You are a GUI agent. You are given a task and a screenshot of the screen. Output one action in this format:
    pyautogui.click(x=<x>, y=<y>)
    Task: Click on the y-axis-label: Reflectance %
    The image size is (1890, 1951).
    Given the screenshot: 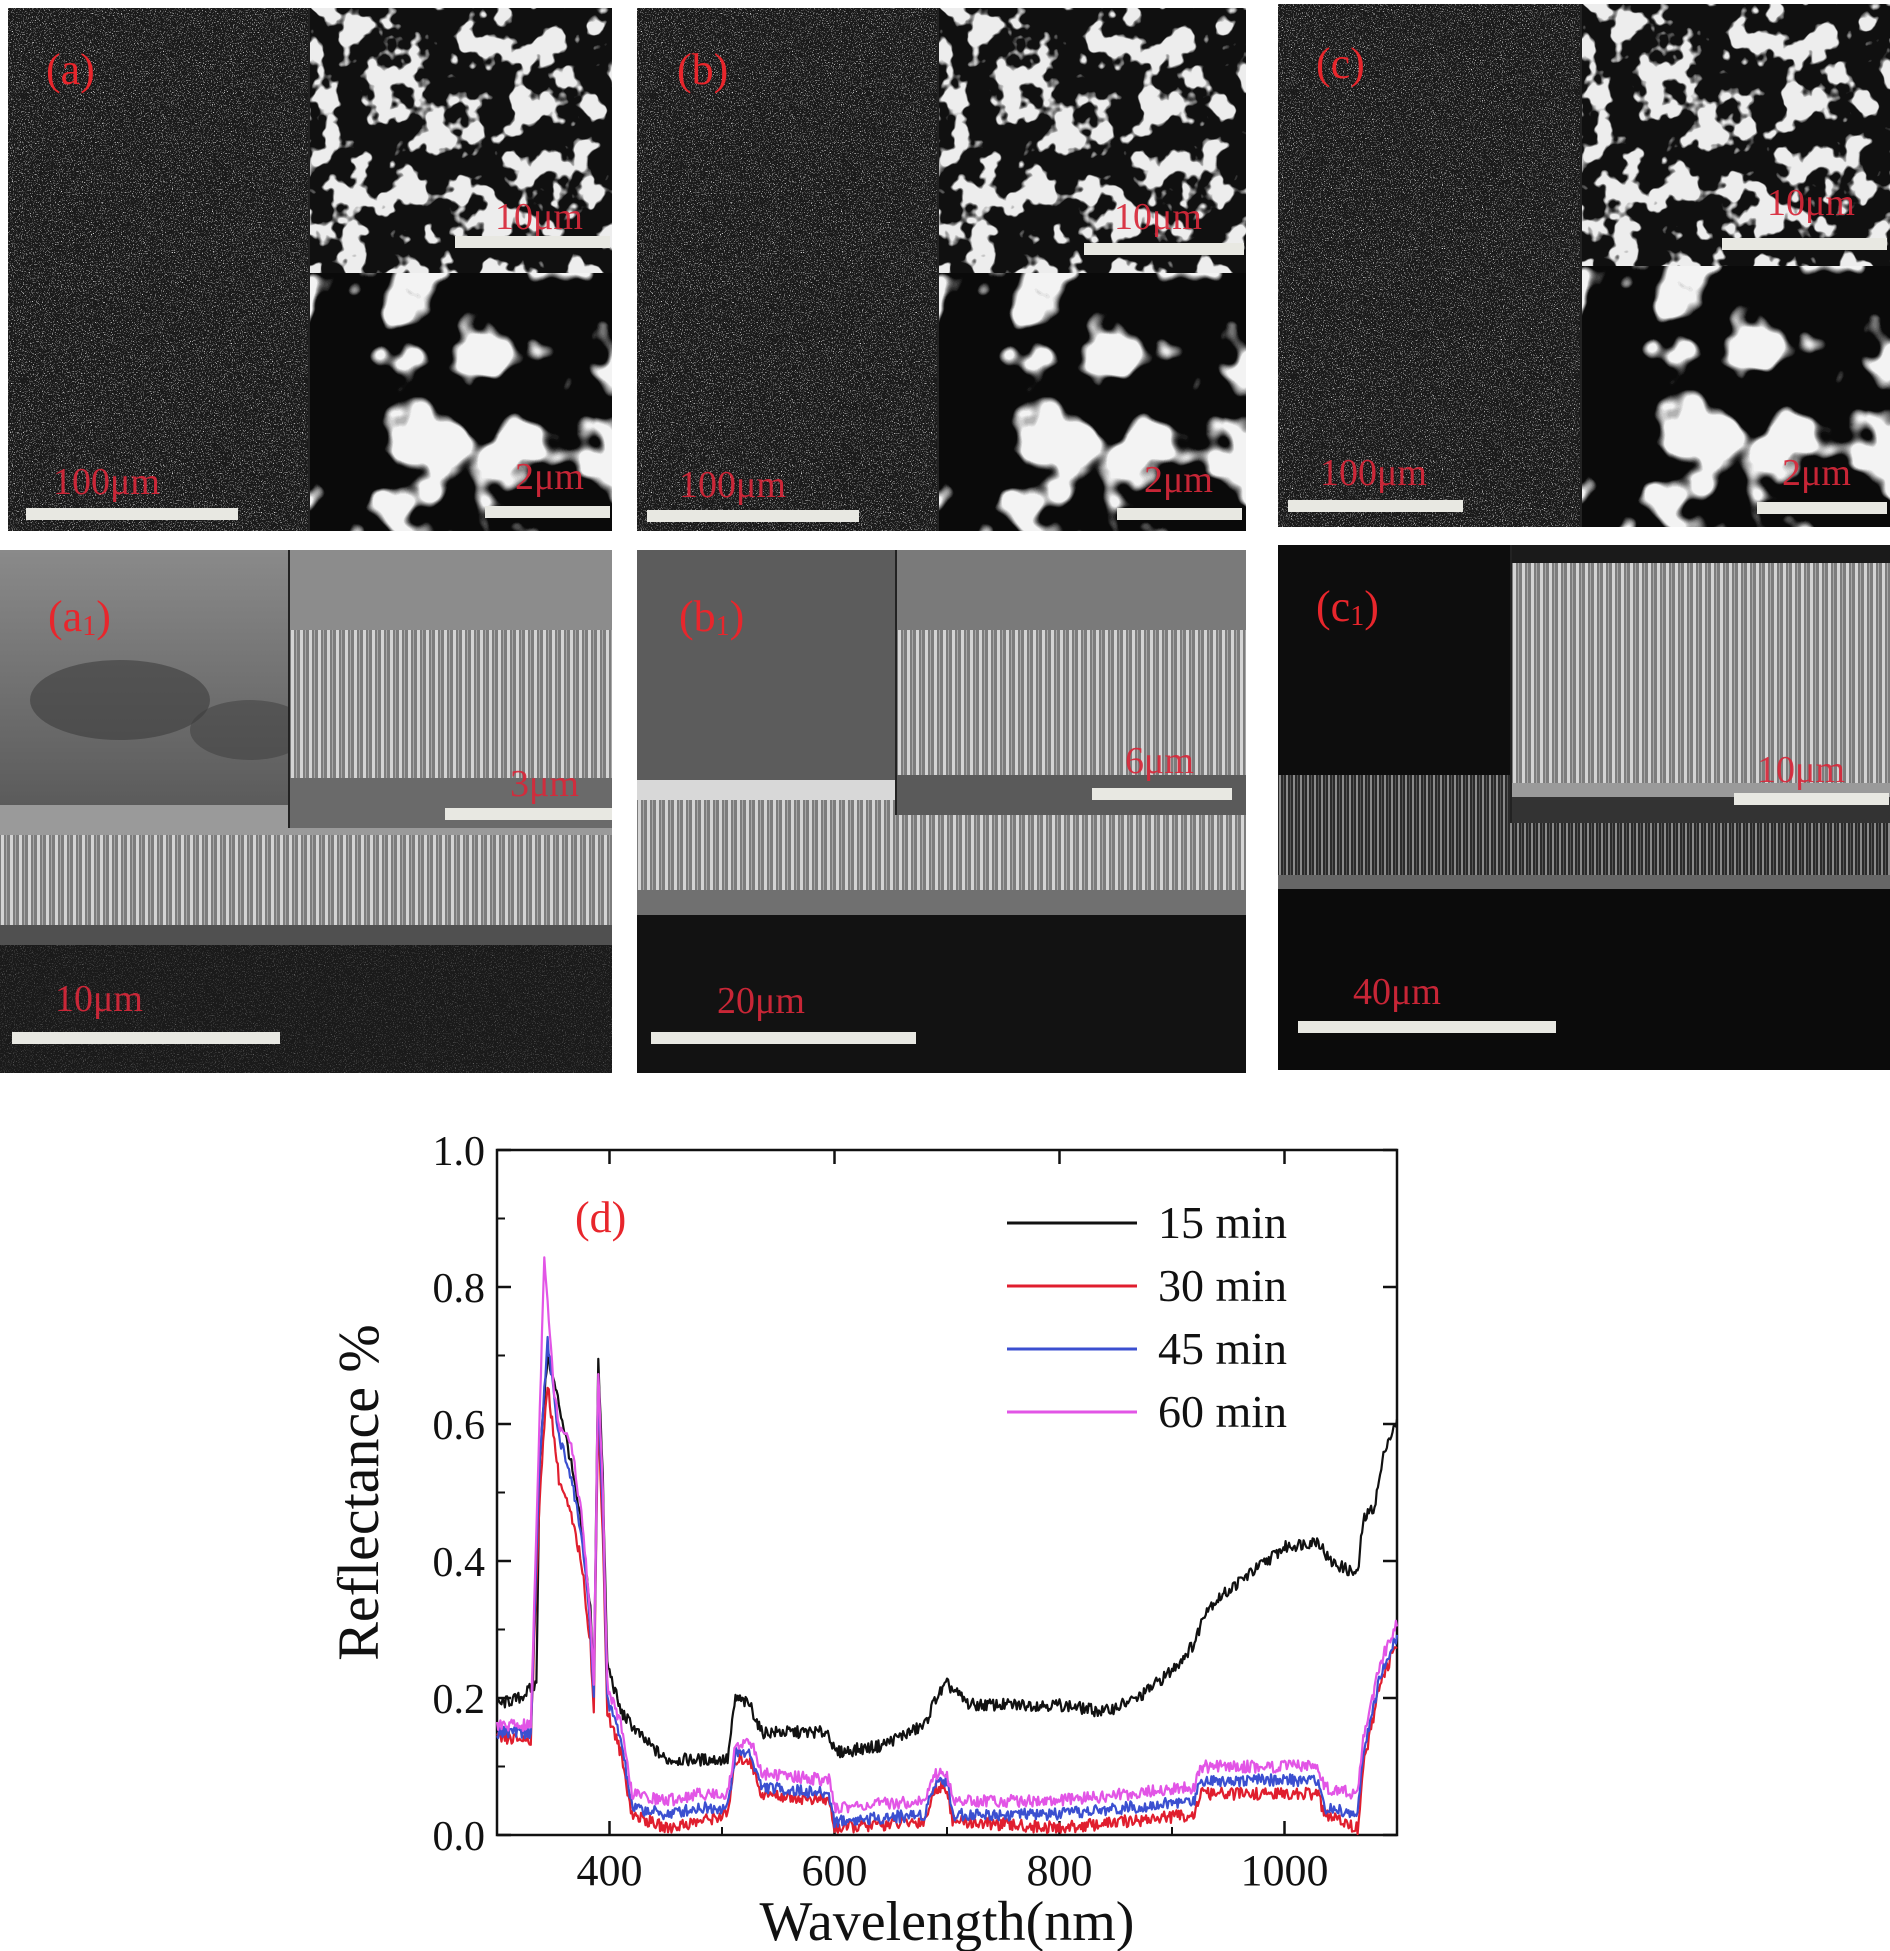 What is the action you would take?
    pyautogui.click(x=358, y=1492)
    